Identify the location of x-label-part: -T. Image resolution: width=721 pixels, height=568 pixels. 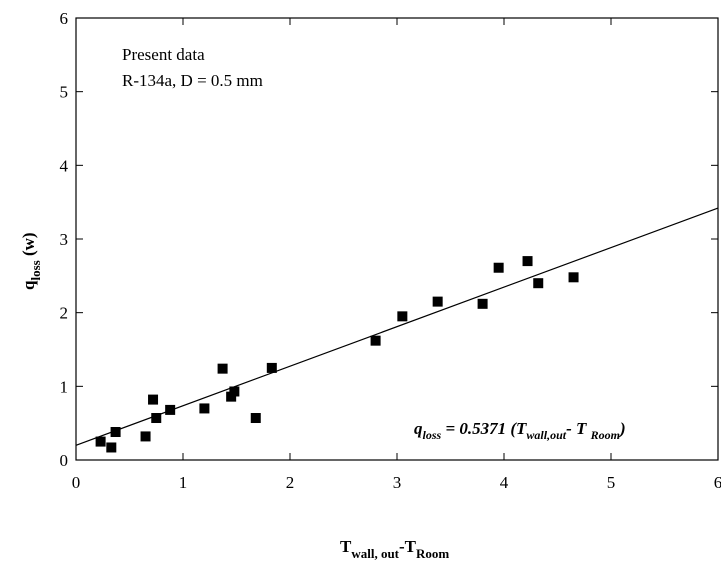
(408, 546).